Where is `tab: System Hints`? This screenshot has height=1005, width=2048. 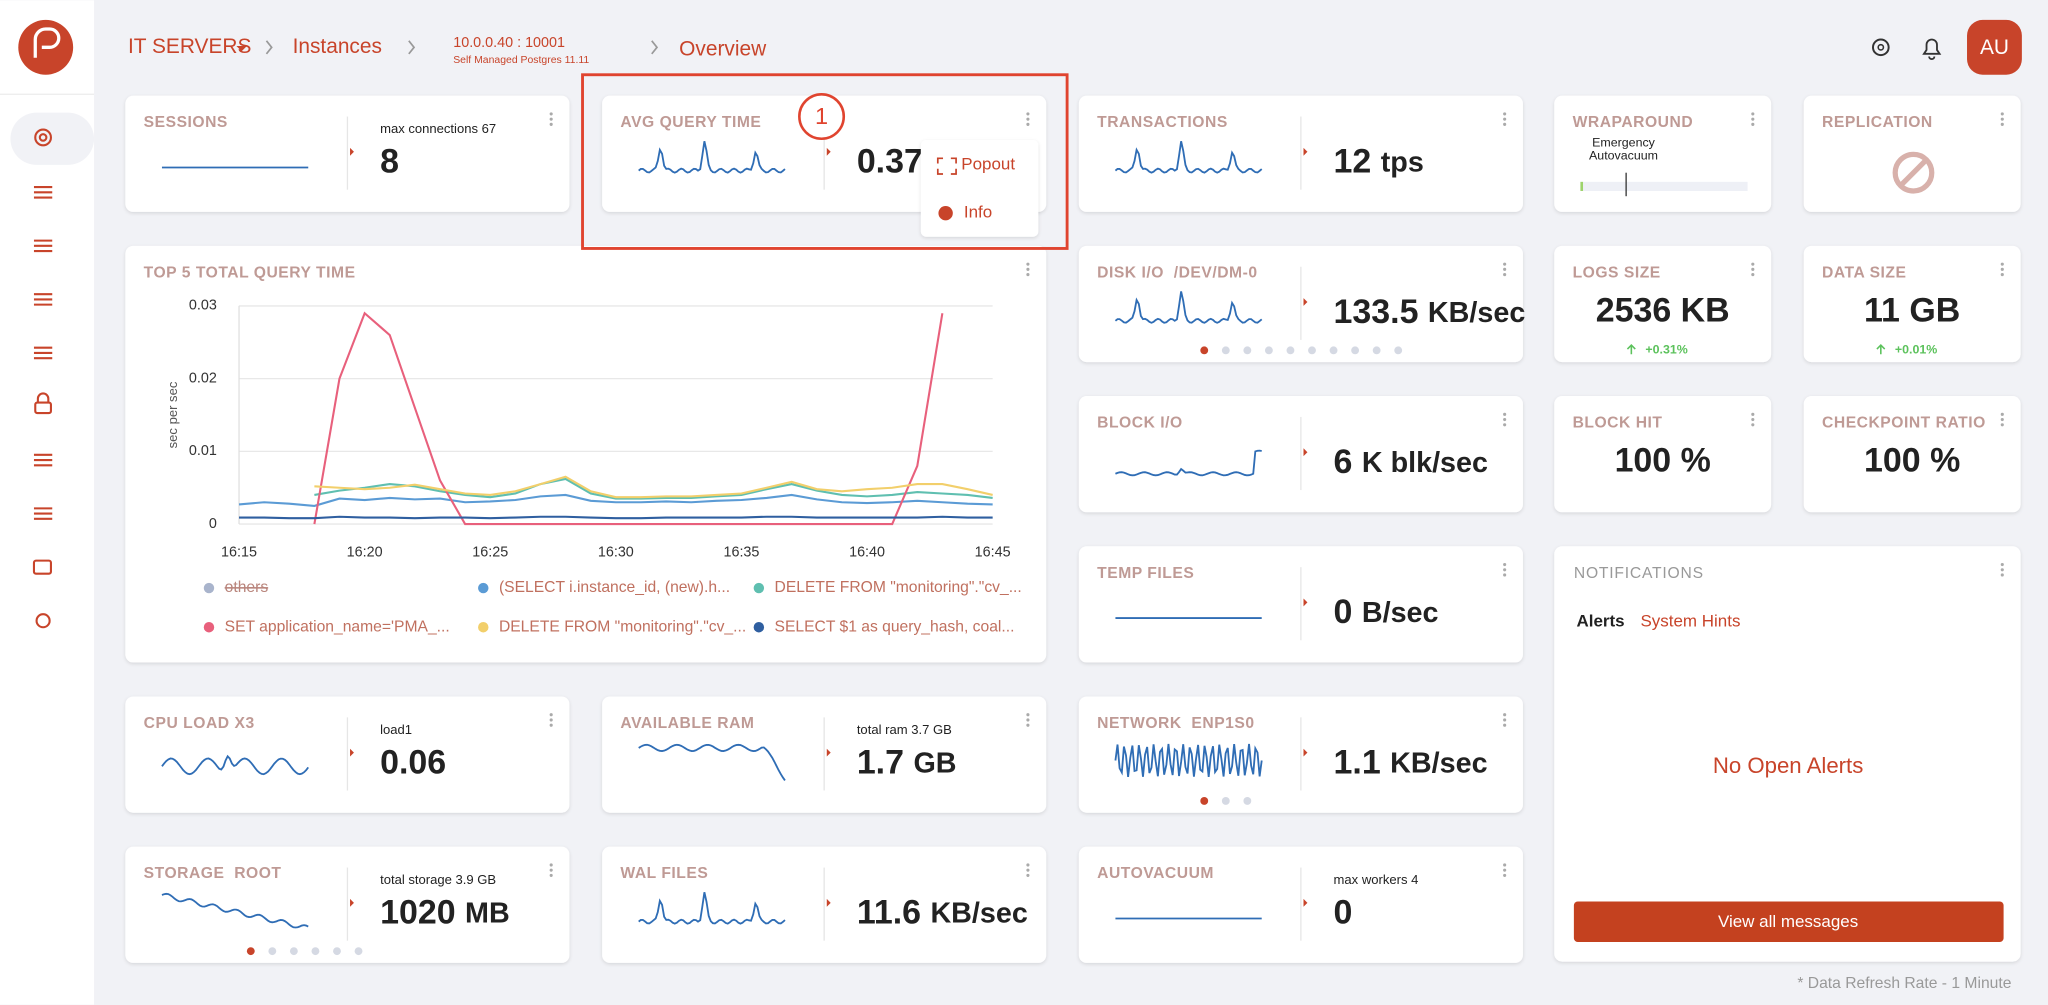 tab: System Hints is located at coordinates (1690, 620).